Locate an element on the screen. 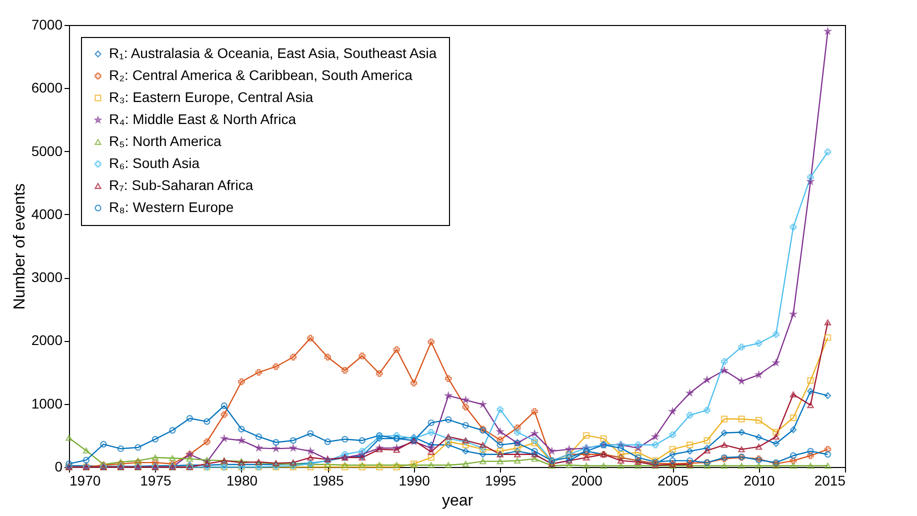 The width and height of the screenshot is (917, 516). y-tick-label: 7000 is located at coordinates (47, 24).